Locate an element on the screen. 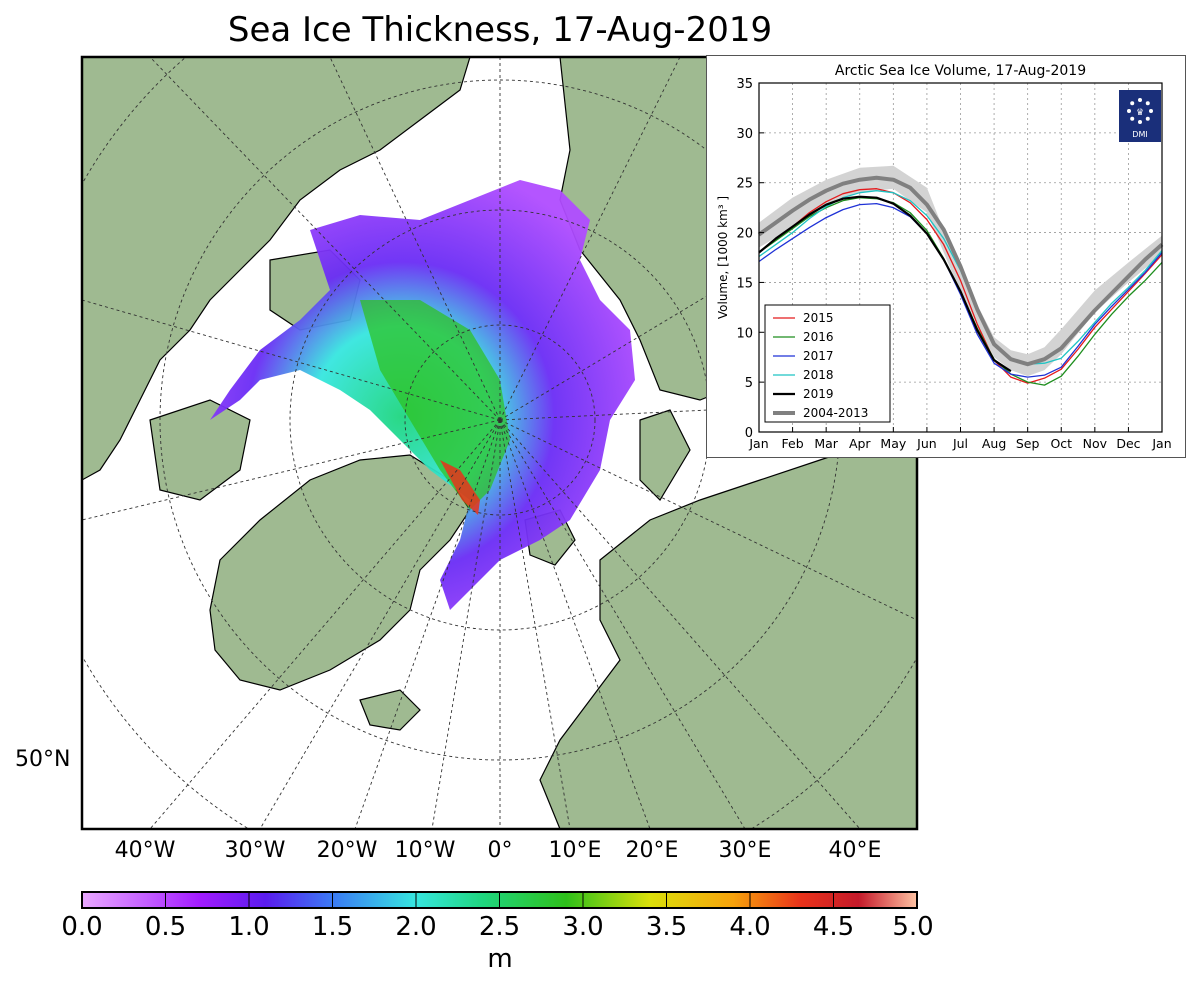  series-line-2015 is located at coordinates (960, 286).